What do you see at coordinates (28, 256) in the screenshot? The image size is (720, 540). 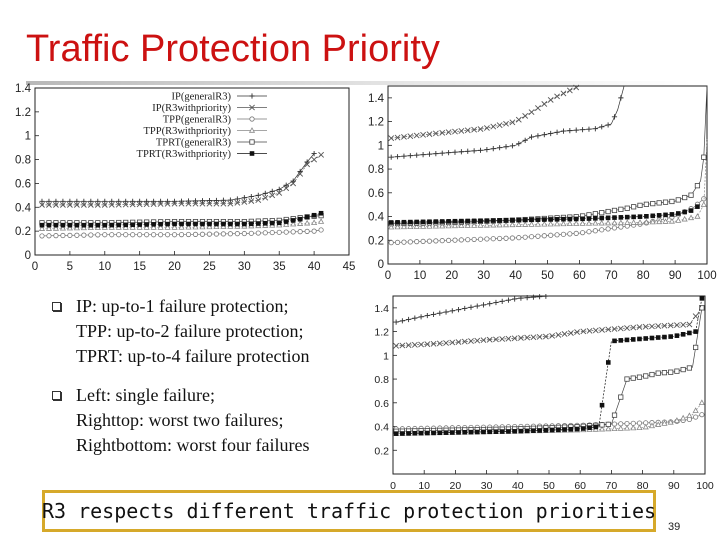 I see `y-tick-label: 0` at bounding box center [28, 256].